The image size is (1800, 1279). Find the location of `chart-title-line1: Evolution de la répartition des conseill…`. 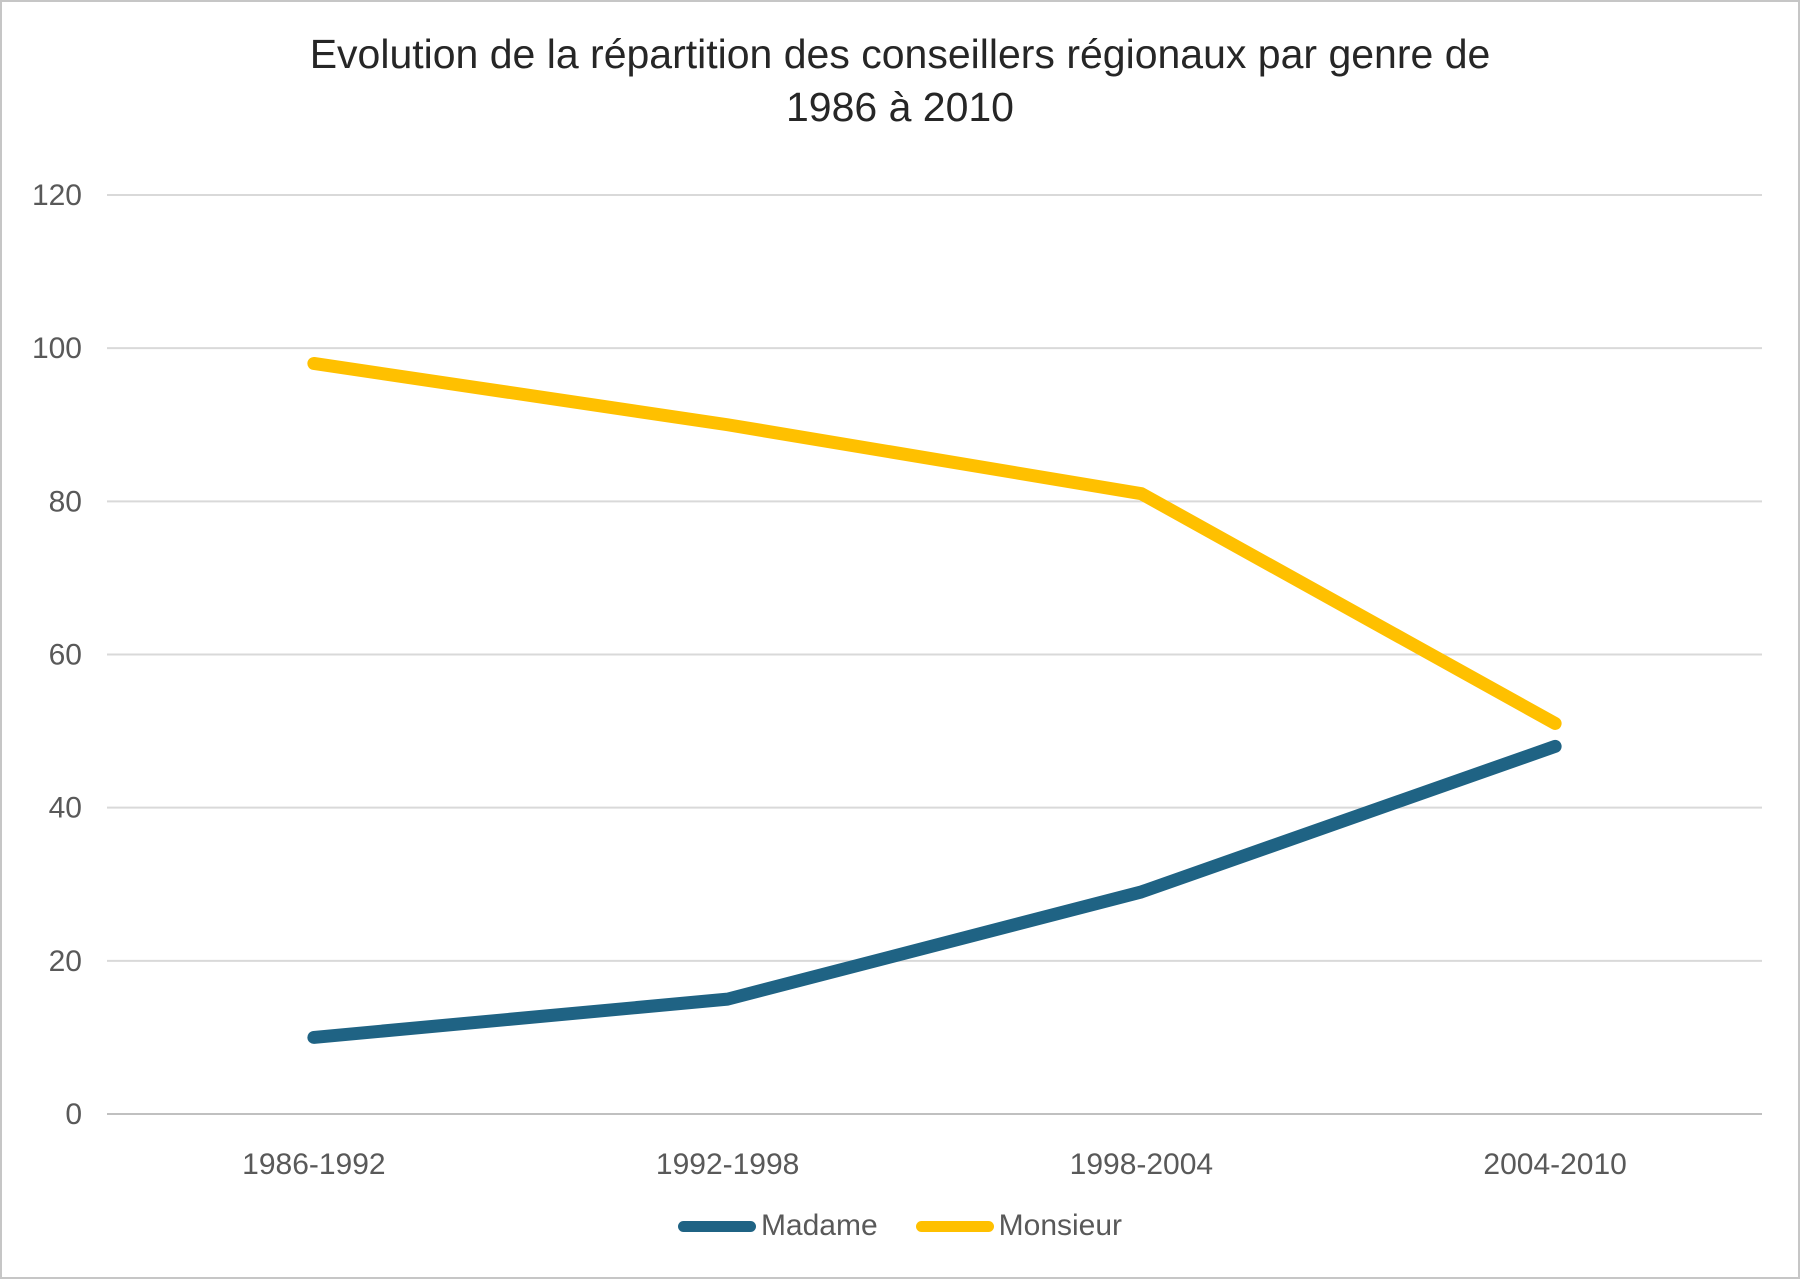

chart-title-line1: Evolution de la répartition des conseill… is located at coordinates (900, 54).